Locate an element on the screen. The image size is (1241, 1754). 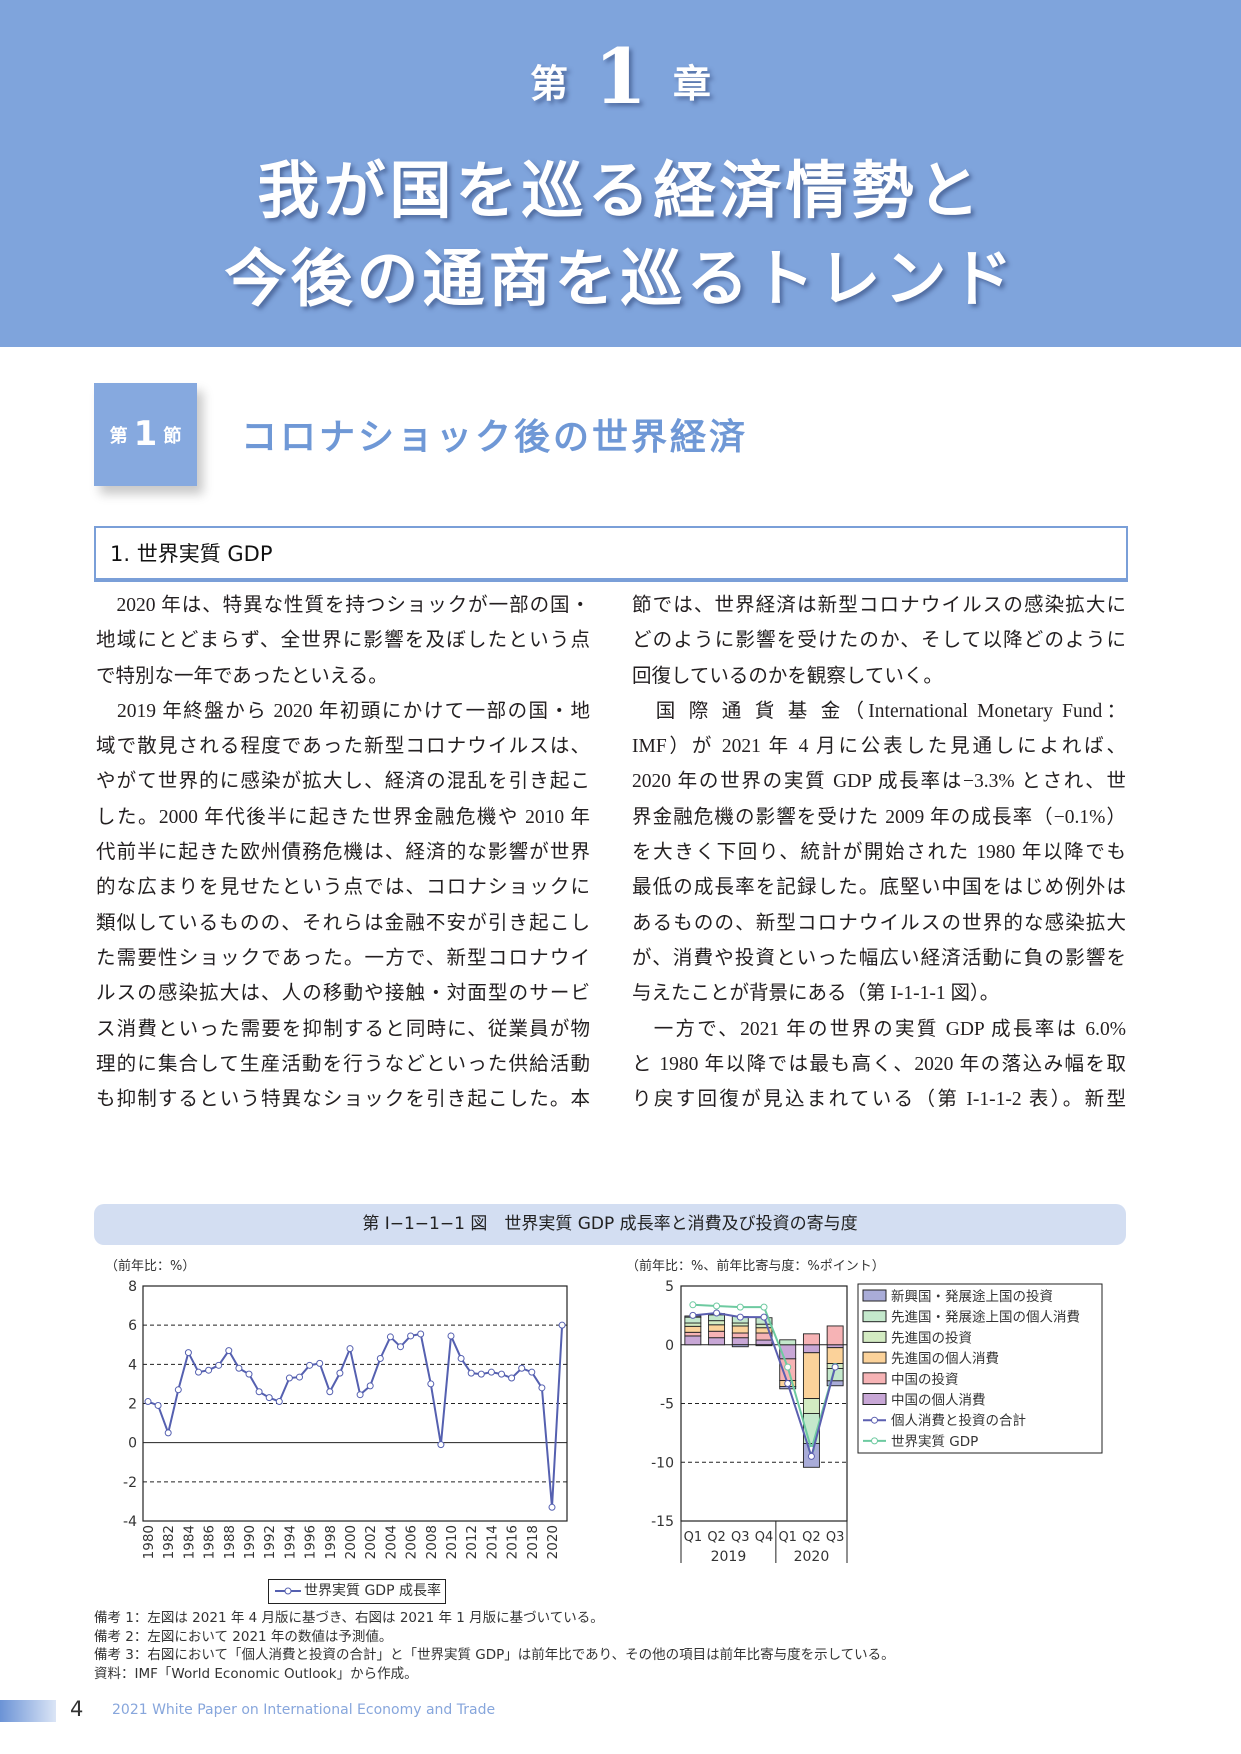
legend-label: 先進国・発展途上国の個人消費 is located at coordinates (985, 1317).